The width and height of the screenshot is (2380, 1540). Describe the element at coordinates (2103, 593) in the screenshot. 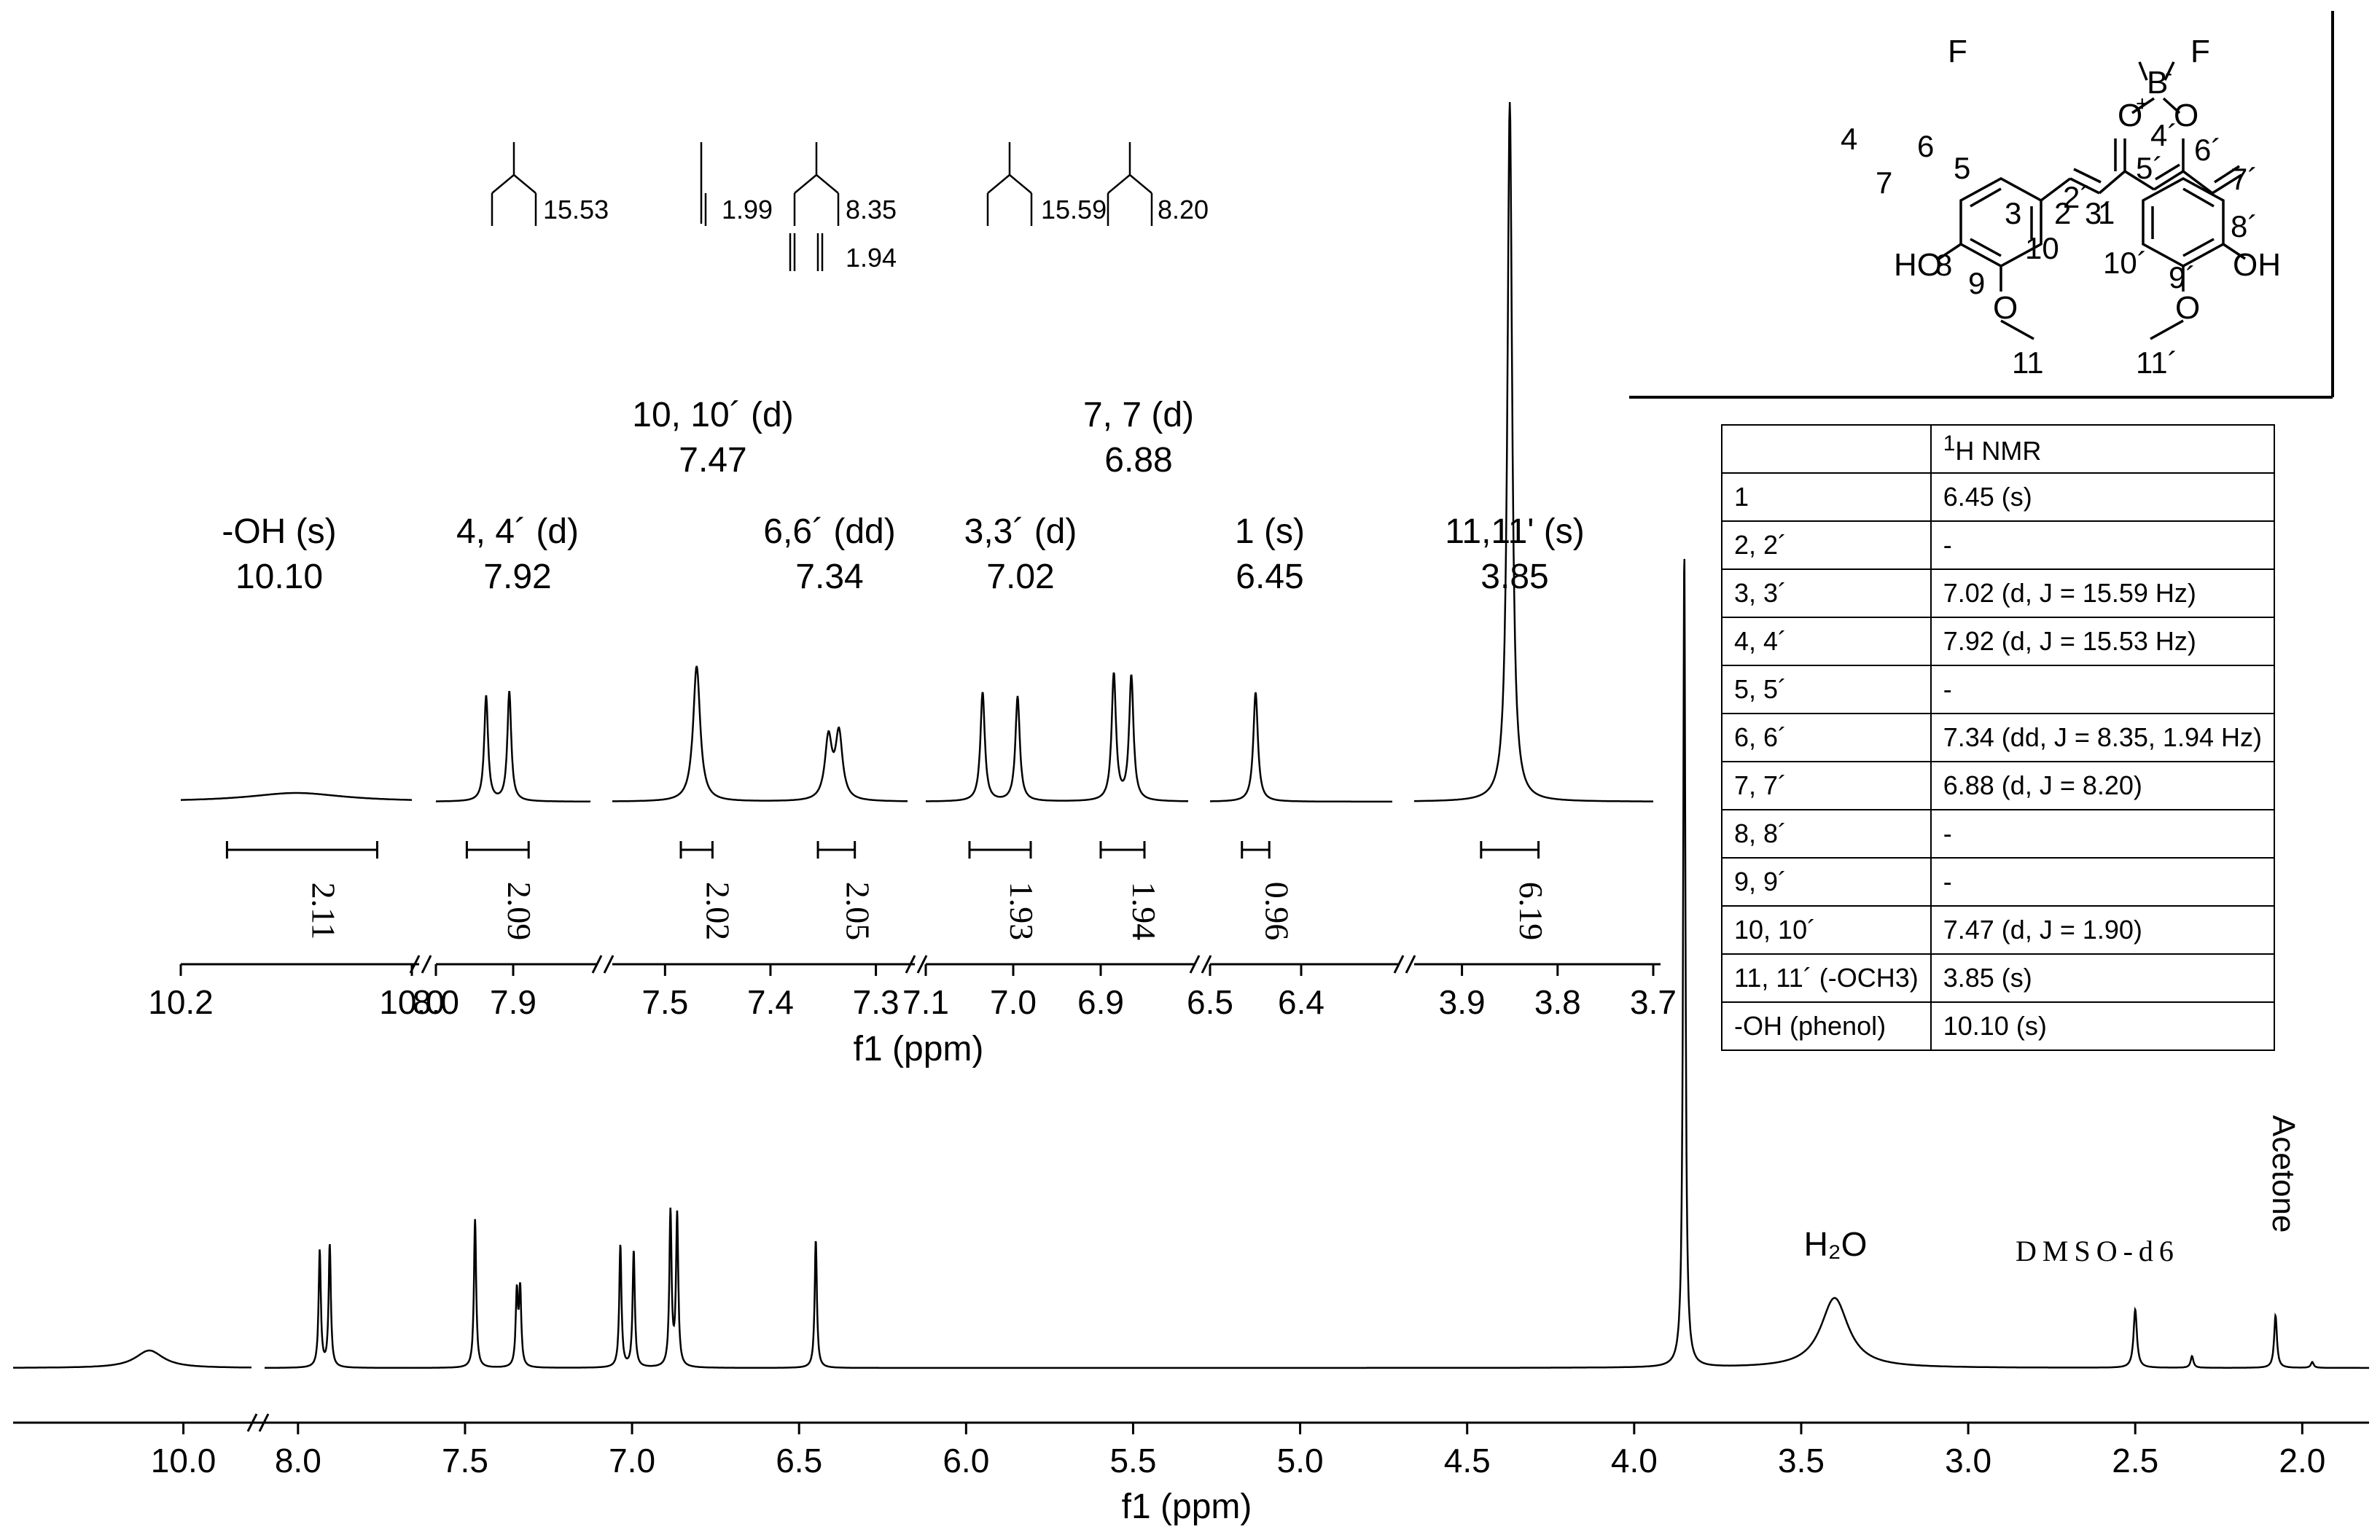

I see `table-cell-shift: 7.02 (d, J = 15.59 Hz)` at that location.